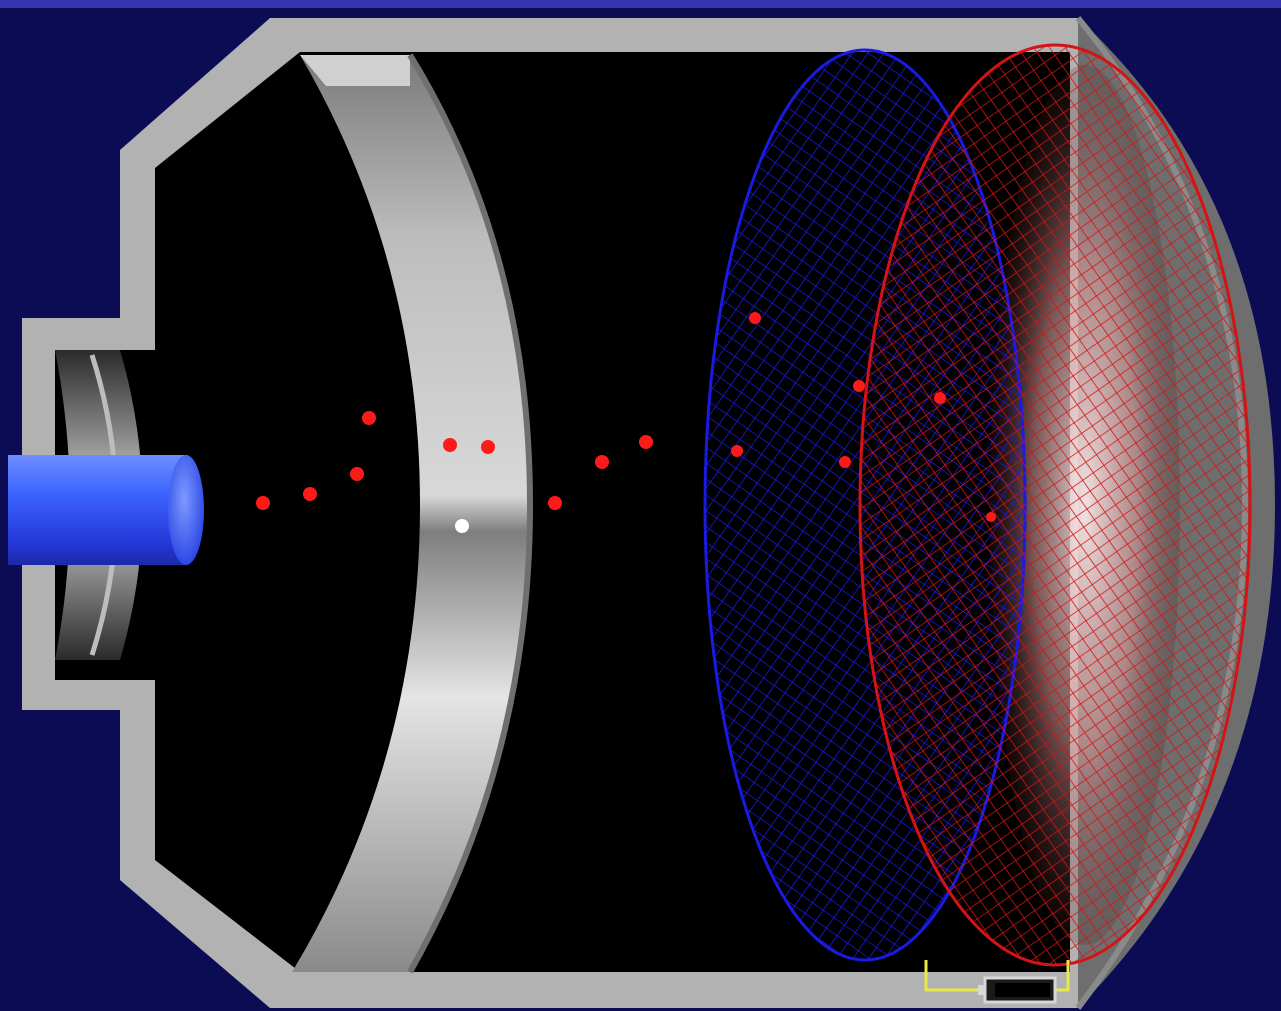 The image size is (1281, 1011). I want to click on bias-circuit, so click(997, 982).